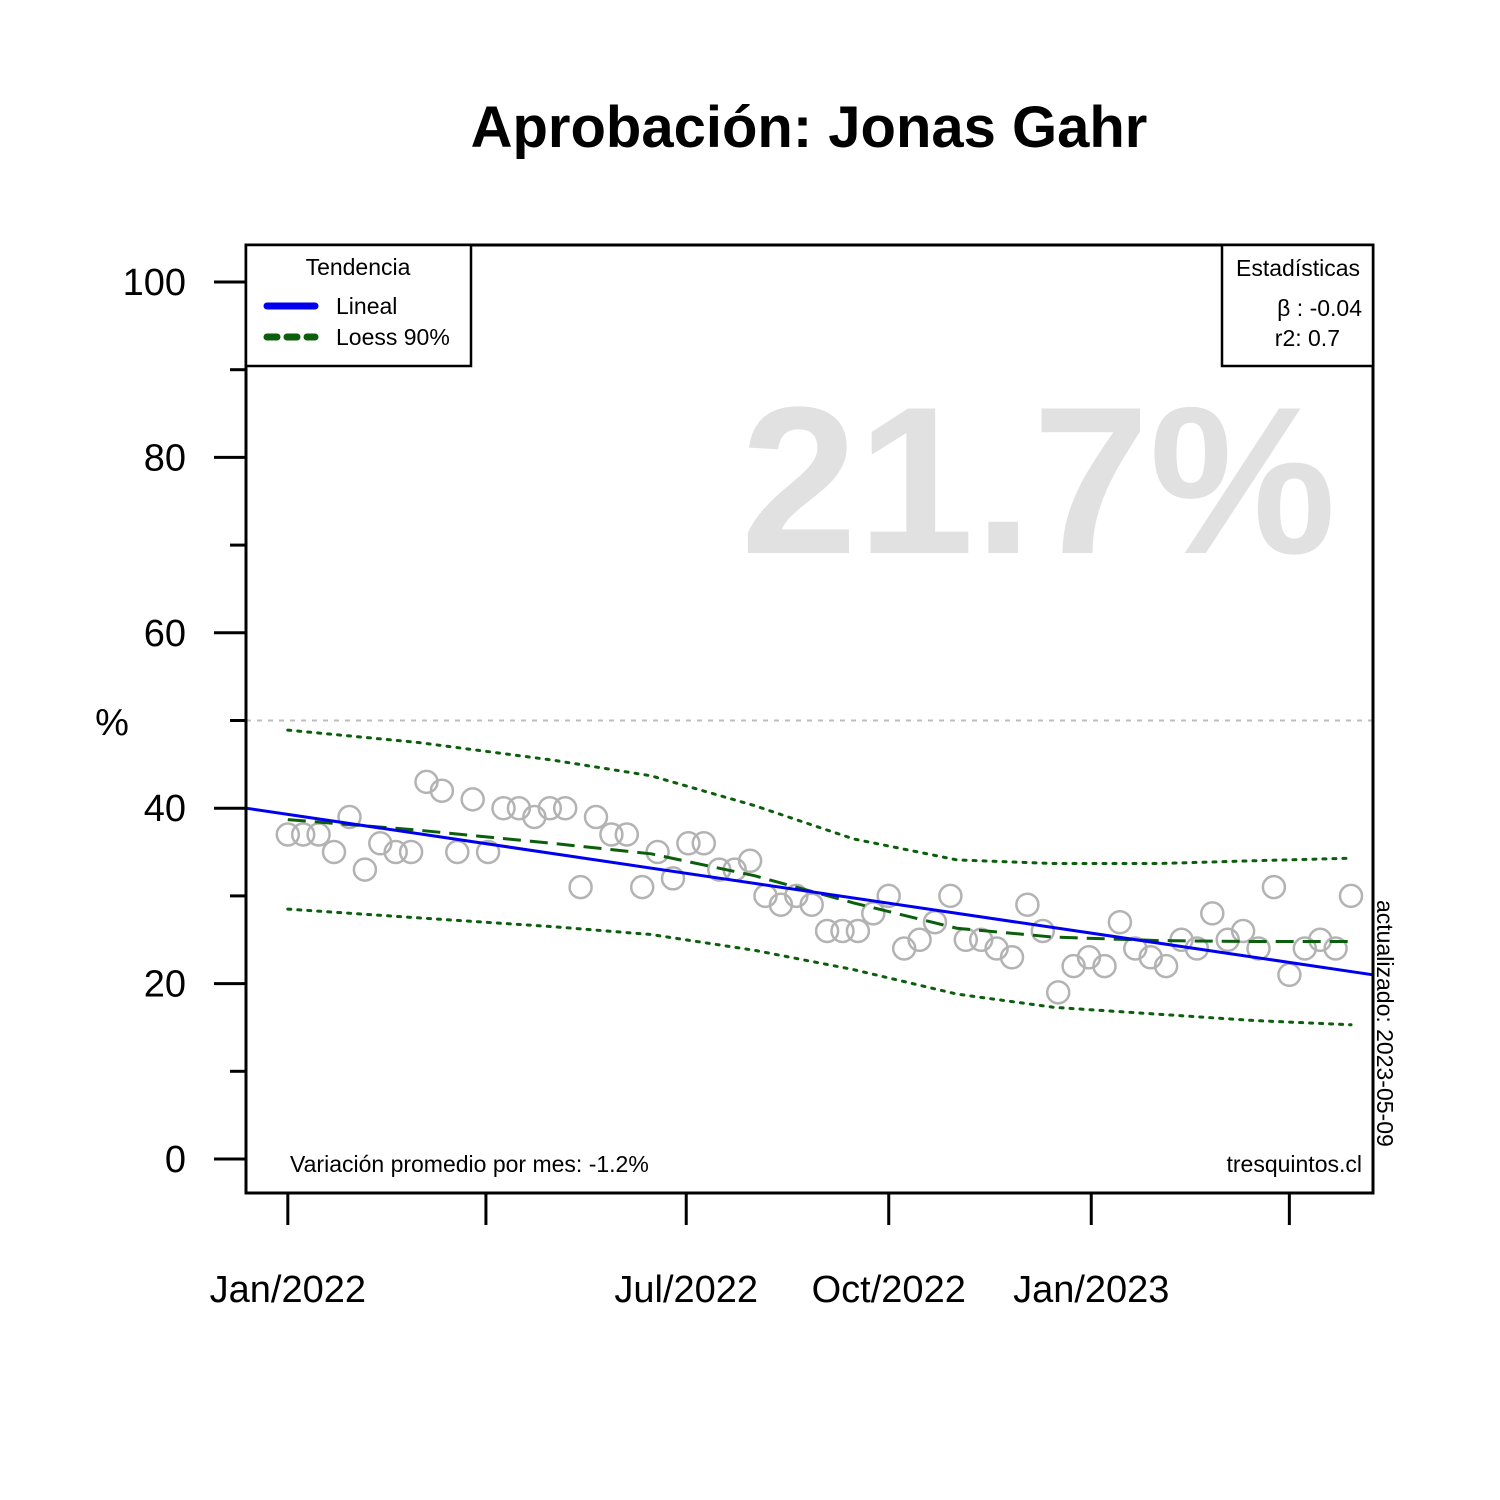 This screenshot has height=1500, width=1500. I want to click on loess-band-group, so click(819, 877).